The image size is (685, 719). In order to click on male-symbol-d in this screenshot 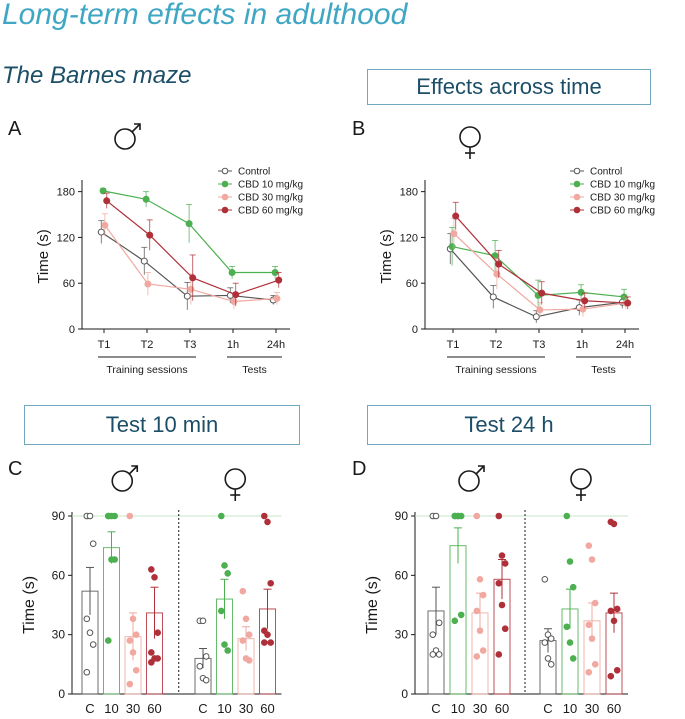, I will do `click(471, 478)`.